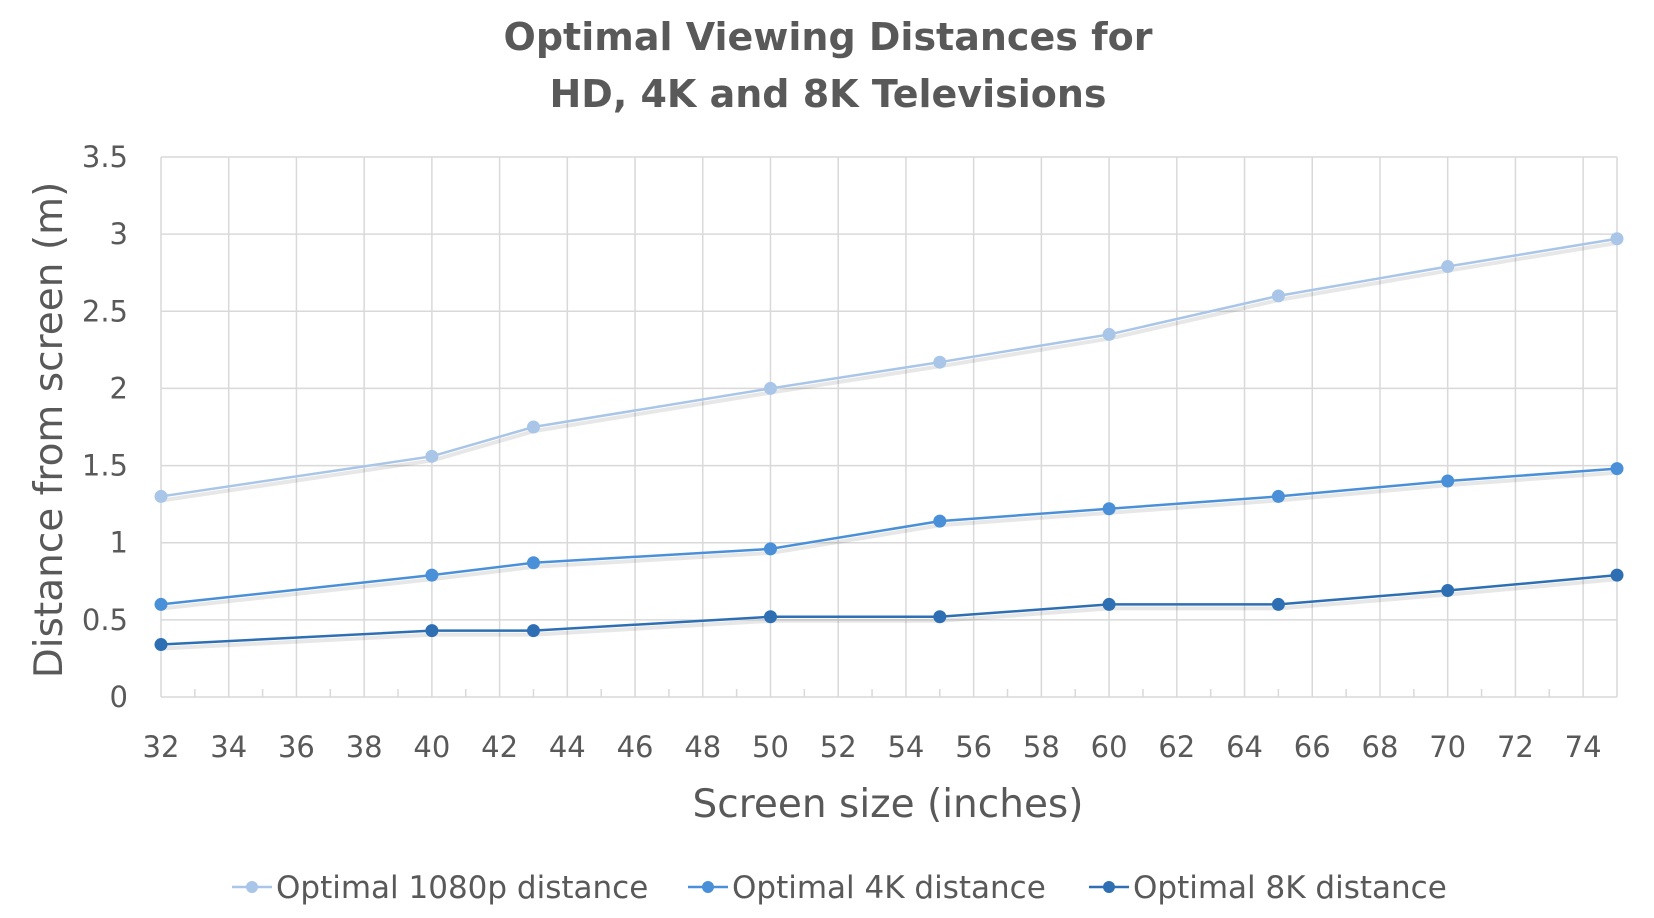  Describe the element at coordinates (105, 466) in the screenshot. I see `y-tick-label: 1.5` at that location.